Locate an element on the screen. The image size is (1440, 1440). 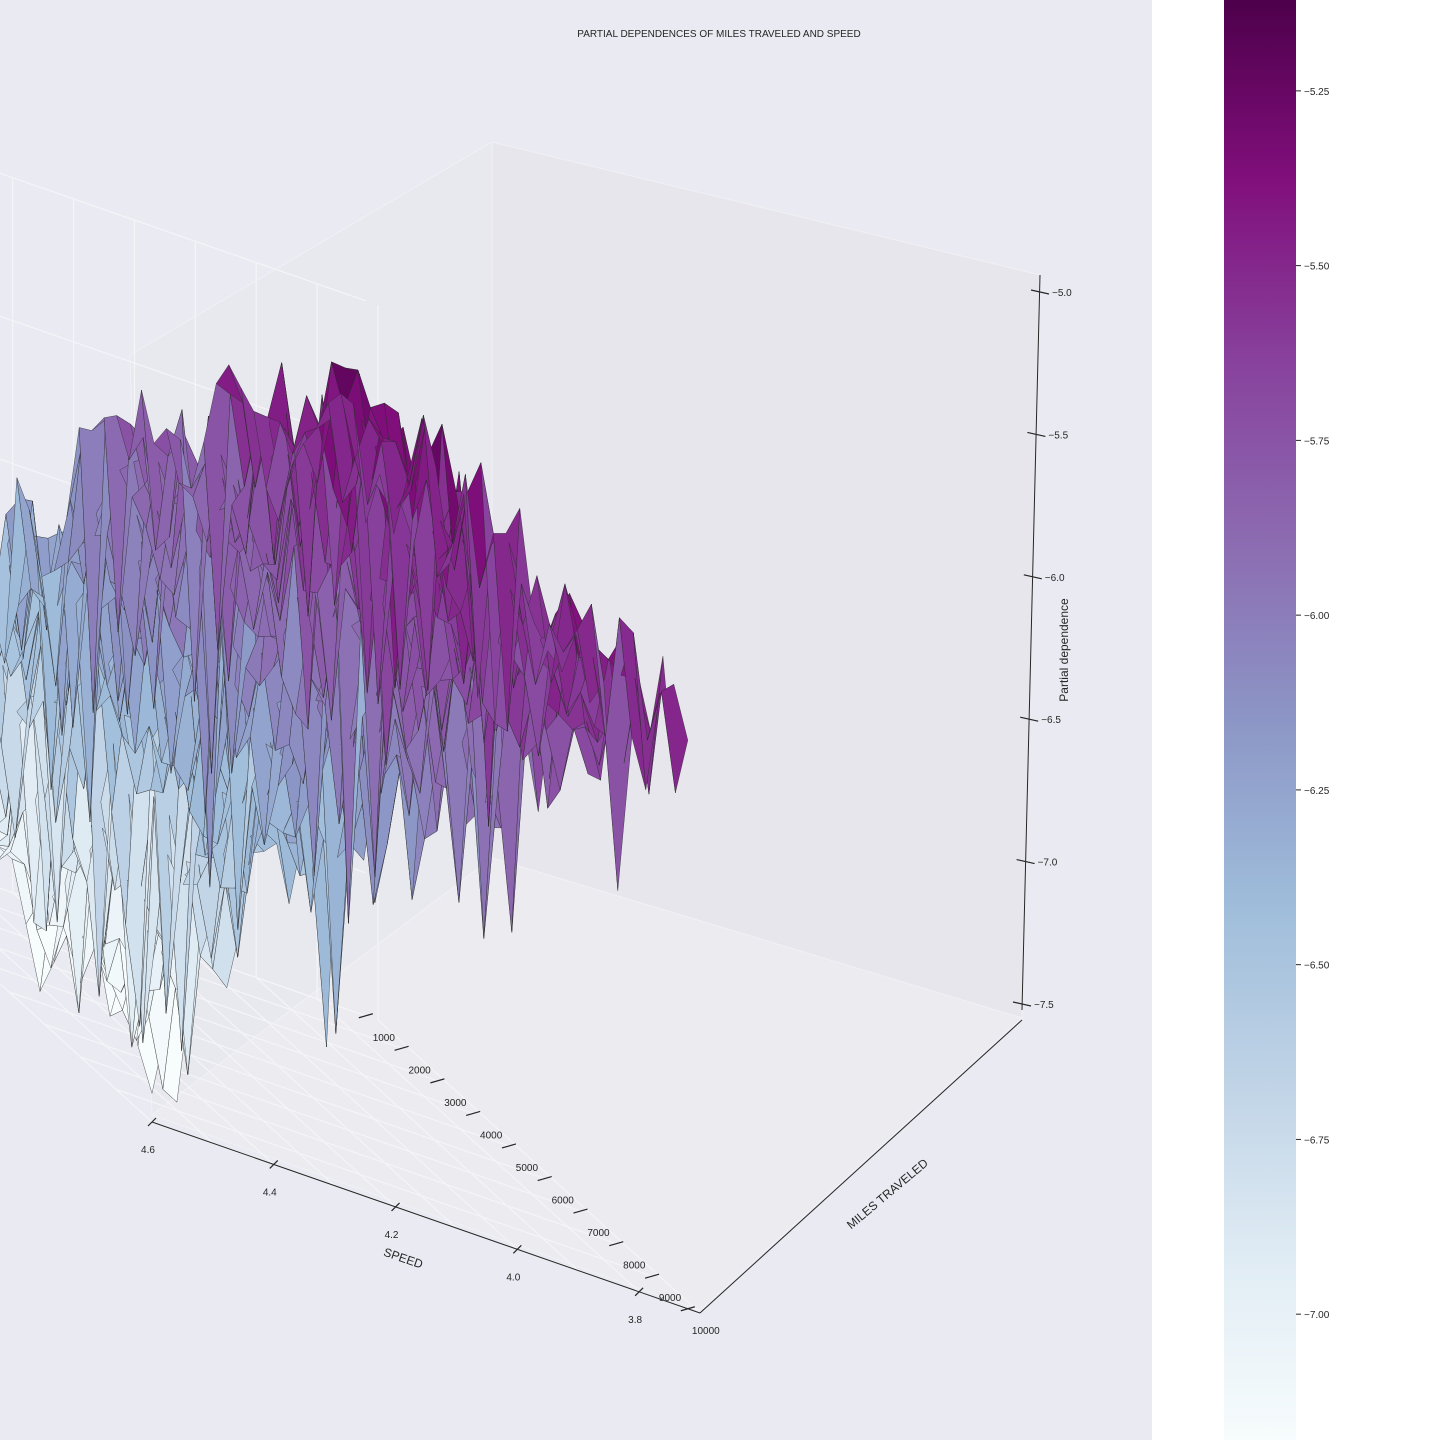
y-tick-label: 9000 is located at coordinates (670, 1298).